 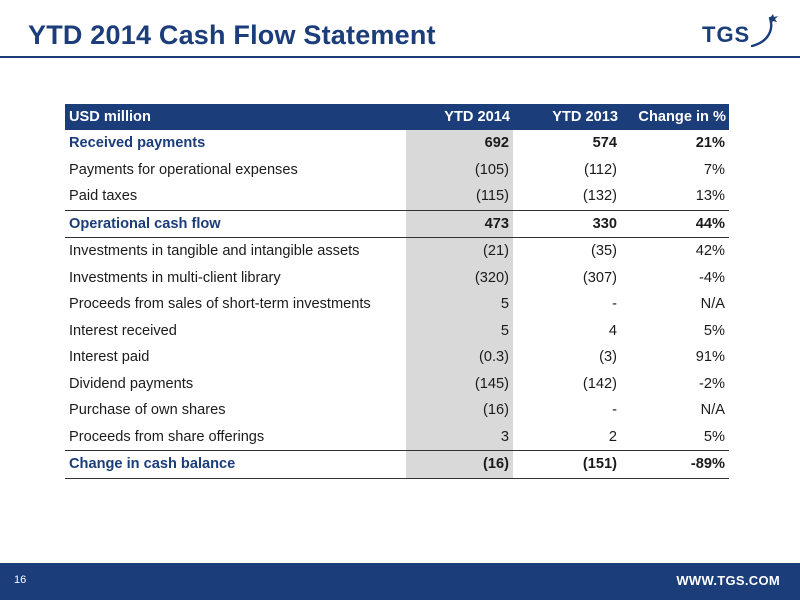 What do you see at coordinates (123, 330) in the screenshot?
I see `row-label: Interest received` at bounding box center [123, 330].